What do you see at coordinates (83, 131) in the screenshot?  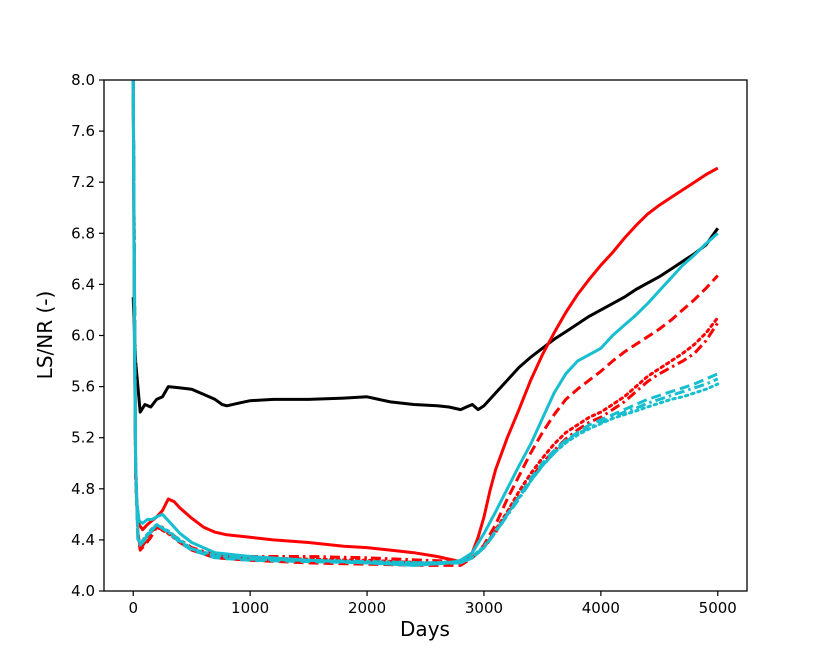 I see `y-tick-label: 7.6` at bounding box center [83, 131].